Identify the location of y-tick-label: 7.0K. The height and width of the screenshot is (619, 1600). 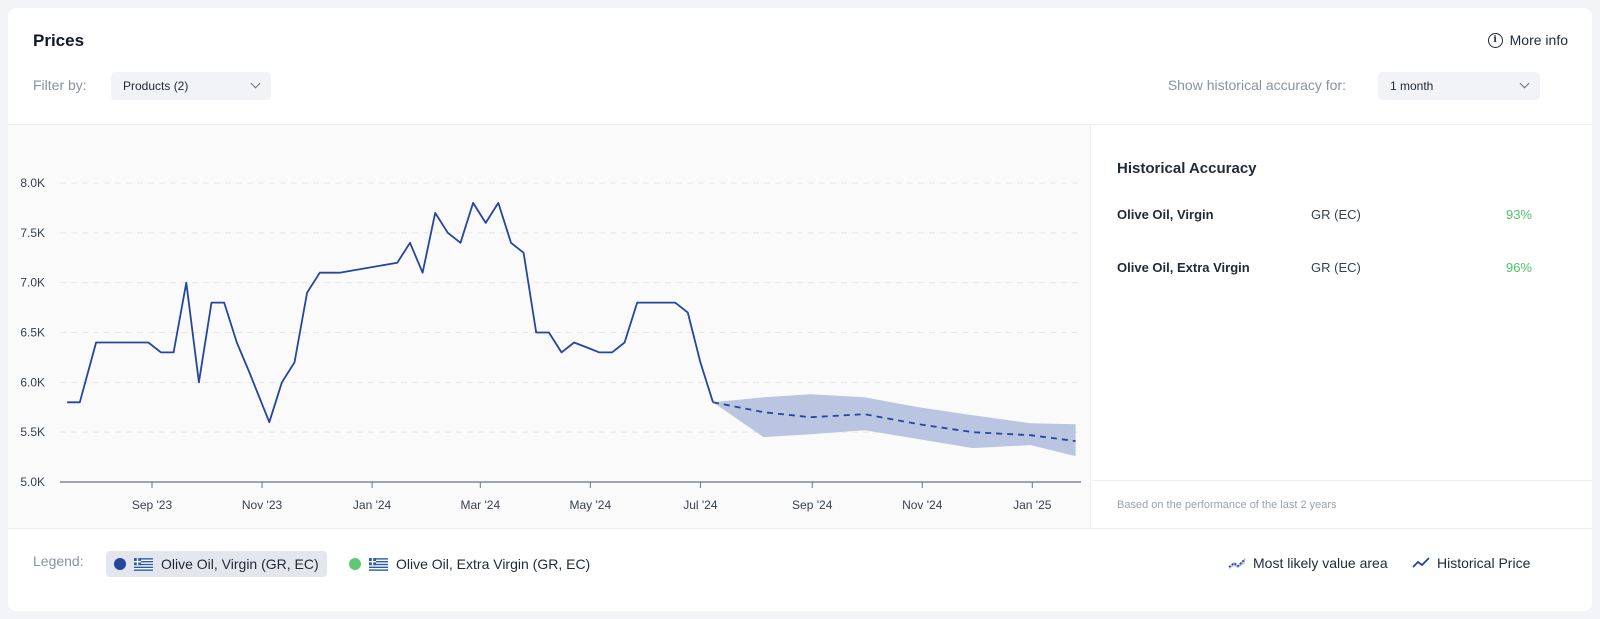
(32, 283).